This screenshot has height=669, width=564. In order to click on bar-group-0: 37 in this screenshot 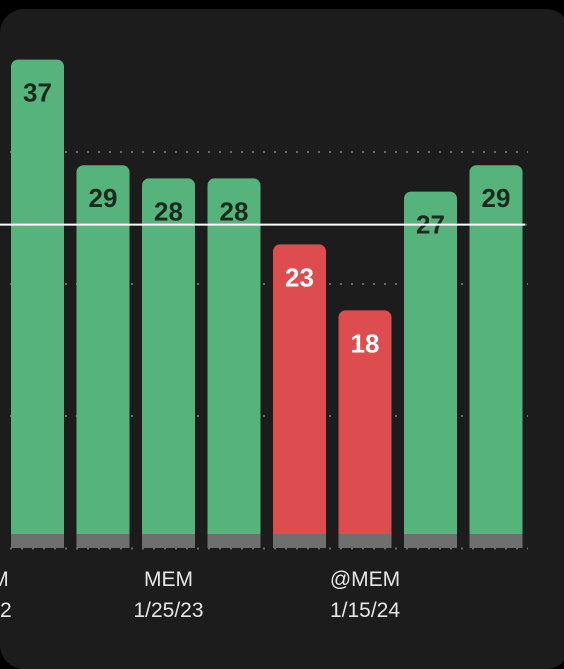, I will do `click(37, 303)`.